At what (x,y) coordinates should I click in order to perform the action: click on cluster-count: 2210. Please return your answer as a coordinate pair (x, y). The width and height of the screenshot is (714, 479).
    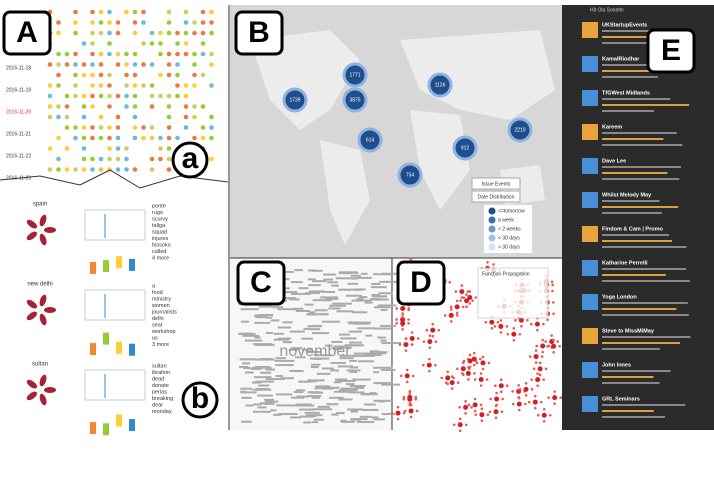
    Looking at the image, I should click on (519, 130).